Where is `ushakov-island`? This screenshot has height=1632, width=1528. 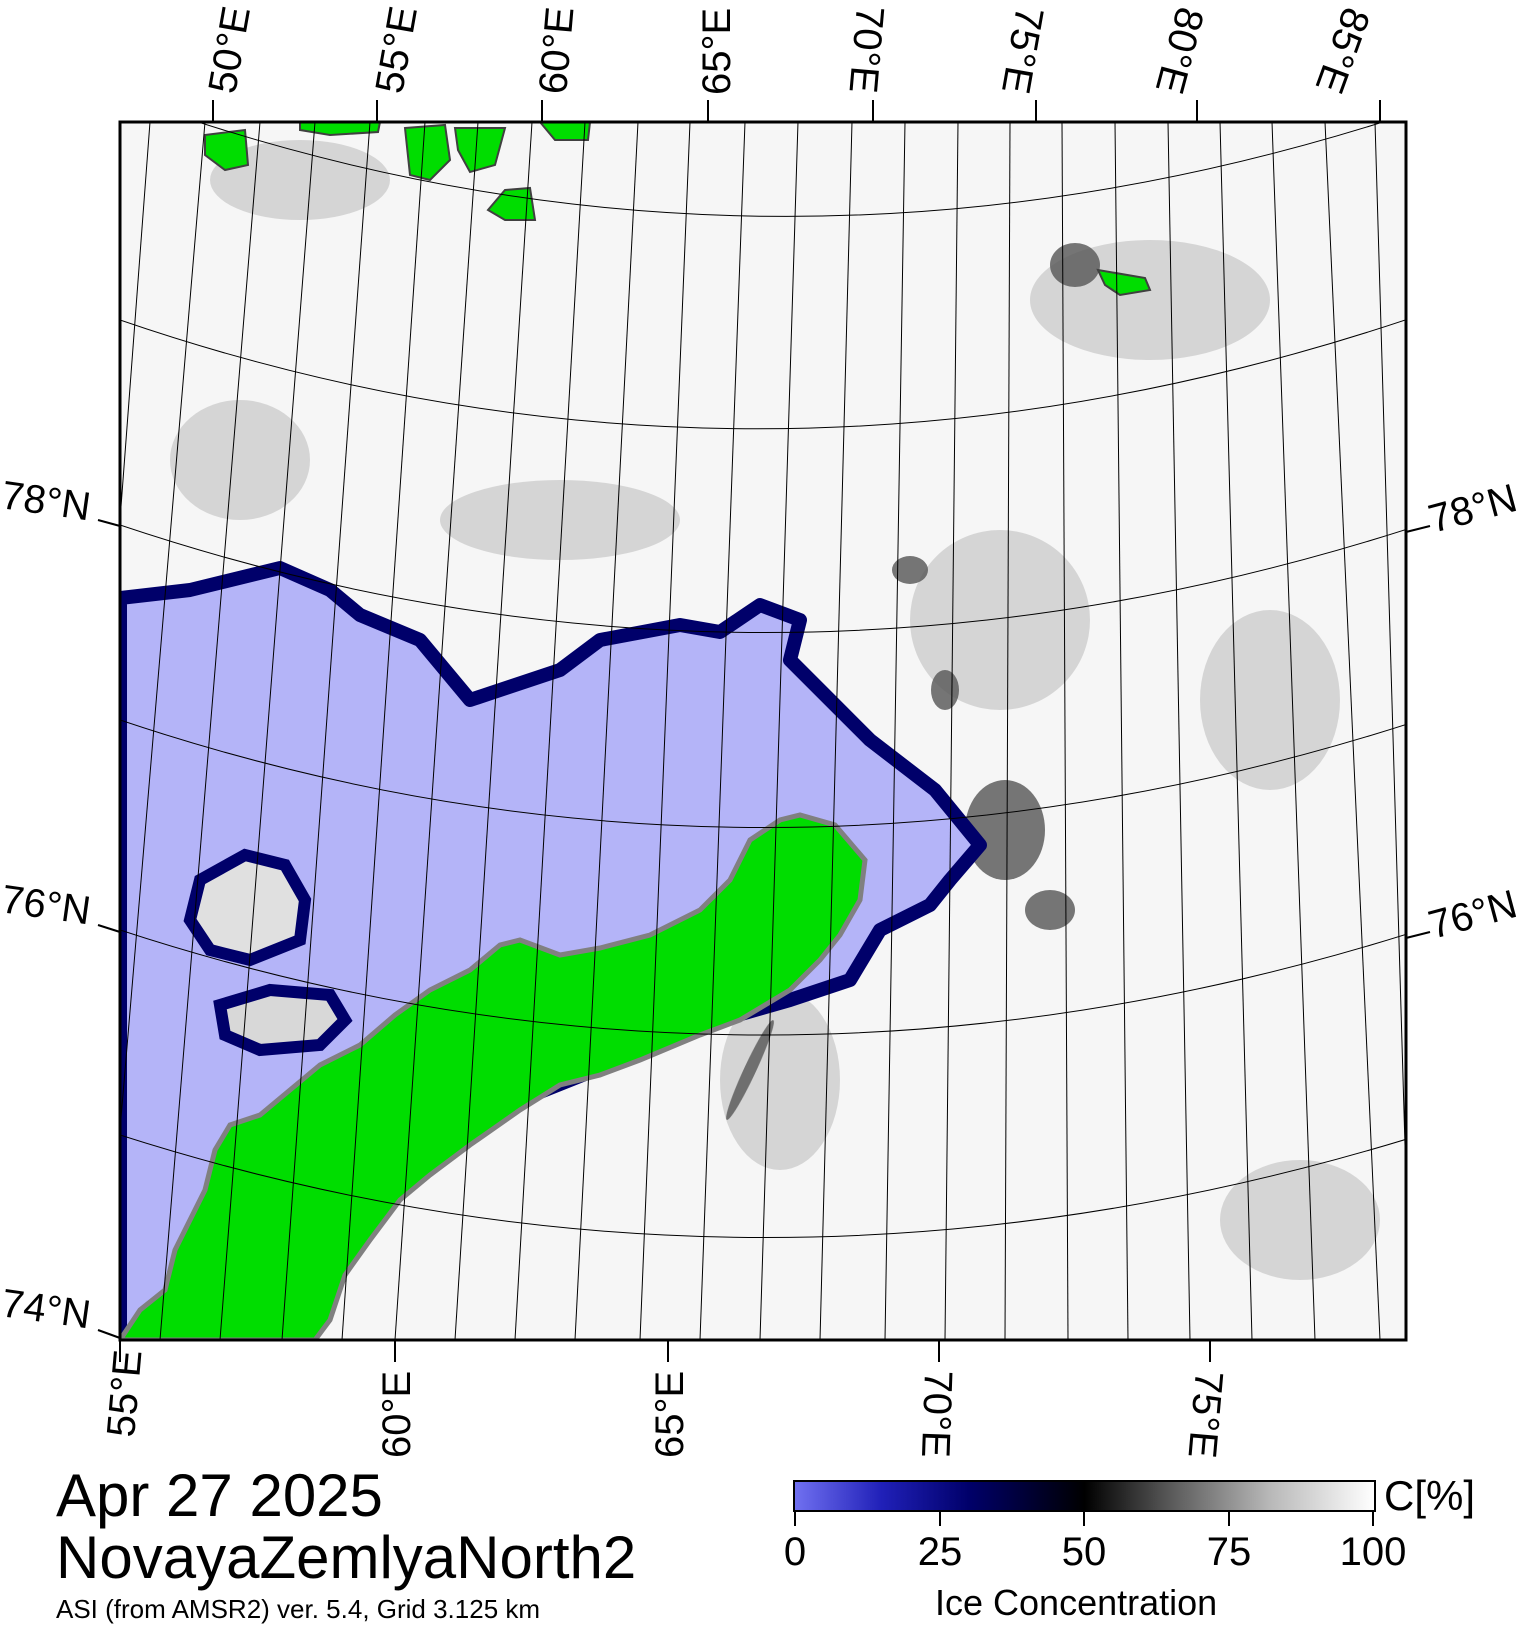 ushakov-island is located at coordinates (1124, 282).